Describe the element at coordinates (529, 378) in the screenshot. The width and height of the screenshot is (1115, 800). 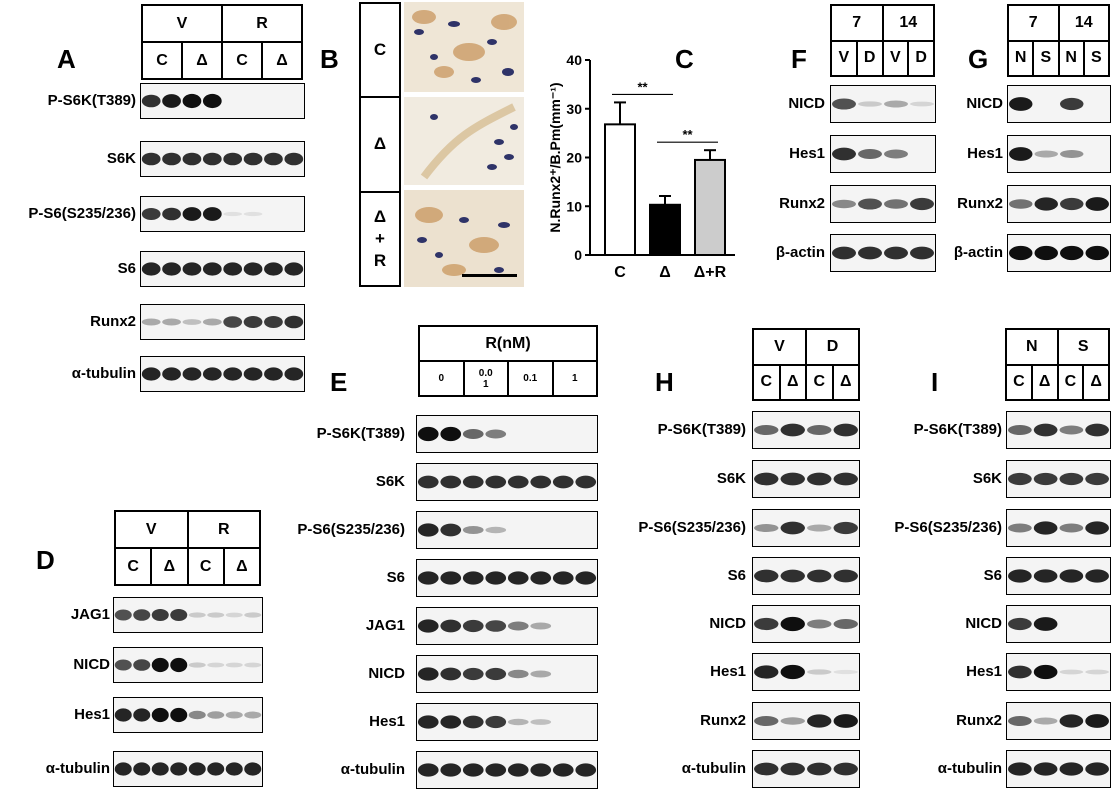
I see `lane-label: 0.1` at that location.